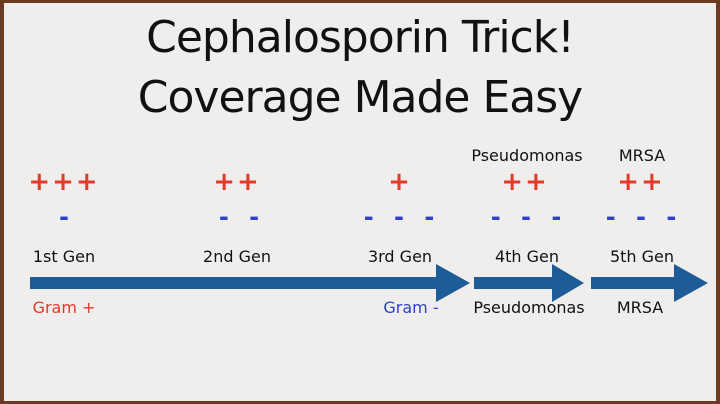  What do you see at coordinates (64, 307) in the screenshot?
I see `gram-positive-label: Gram +` at bounding box center [64, 307].